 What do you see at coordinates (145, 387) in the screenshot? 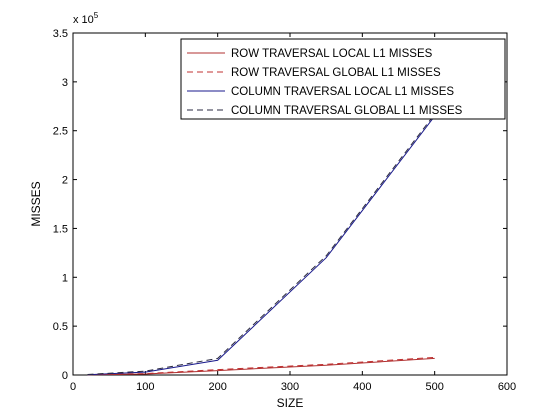
I see `x-tick-label: 100` at bounding box center [145, 387].